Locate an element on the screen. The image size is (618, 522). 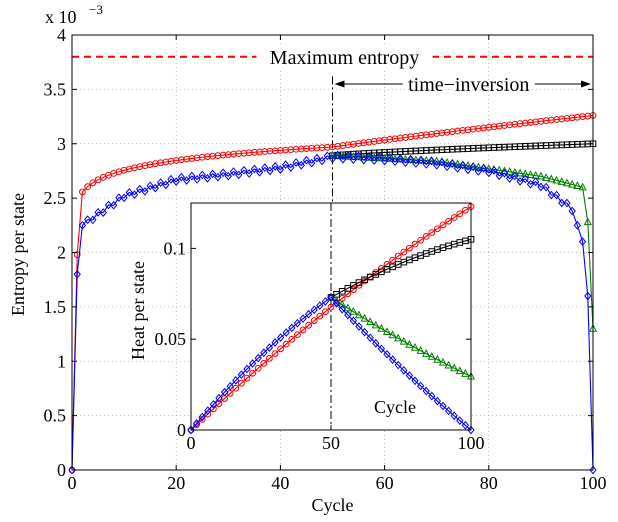
main-x-tick-label: 80 is located at coordinates (489, 483).